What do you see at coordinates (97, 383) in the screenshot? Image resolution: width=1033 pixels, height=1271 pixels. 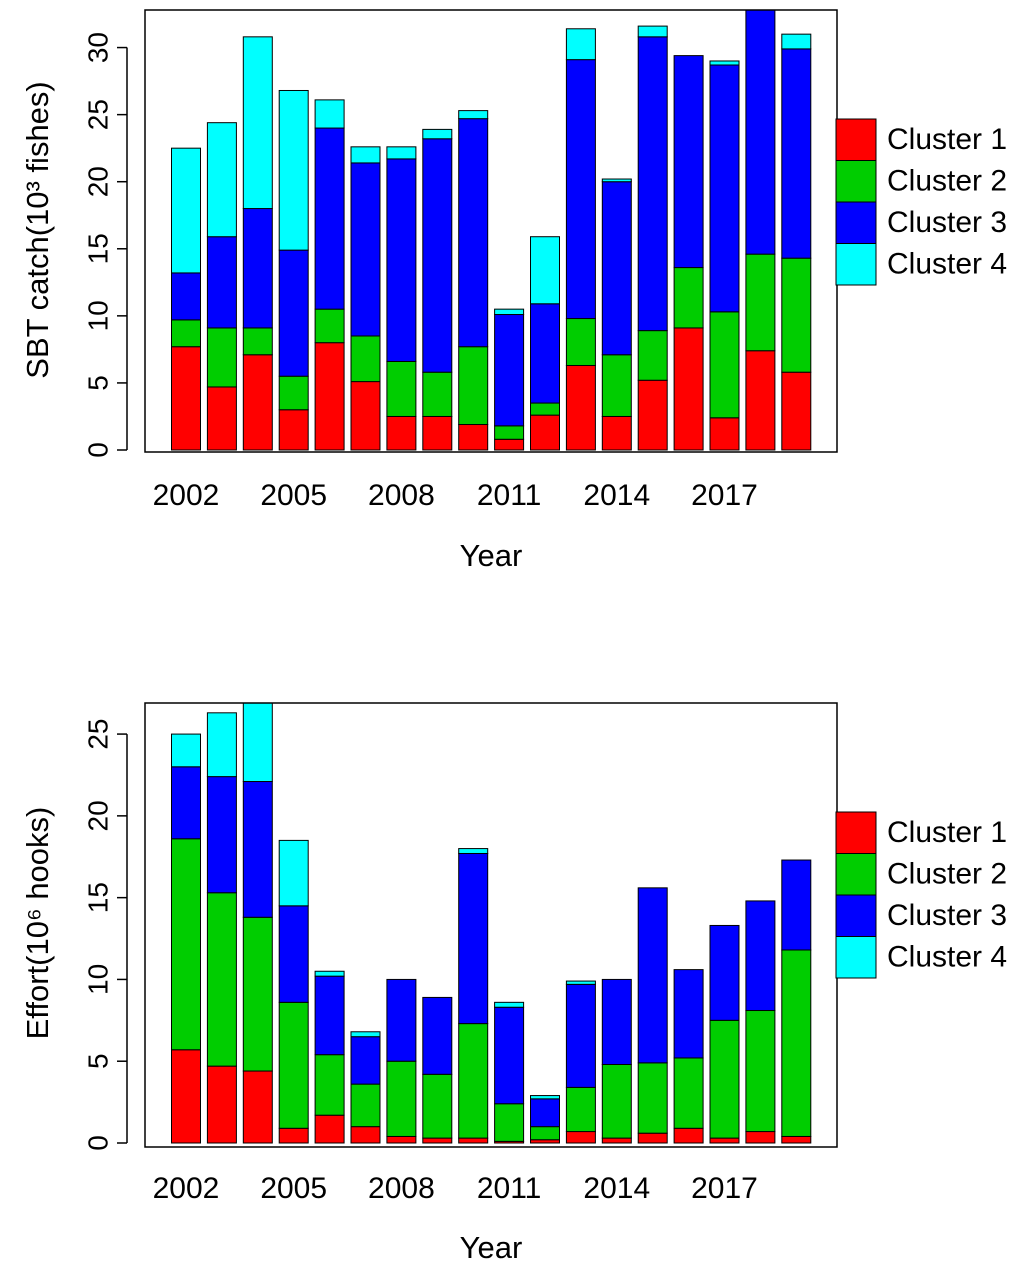 I see `y-tick-label: 5` at bounding box center [97, 383].